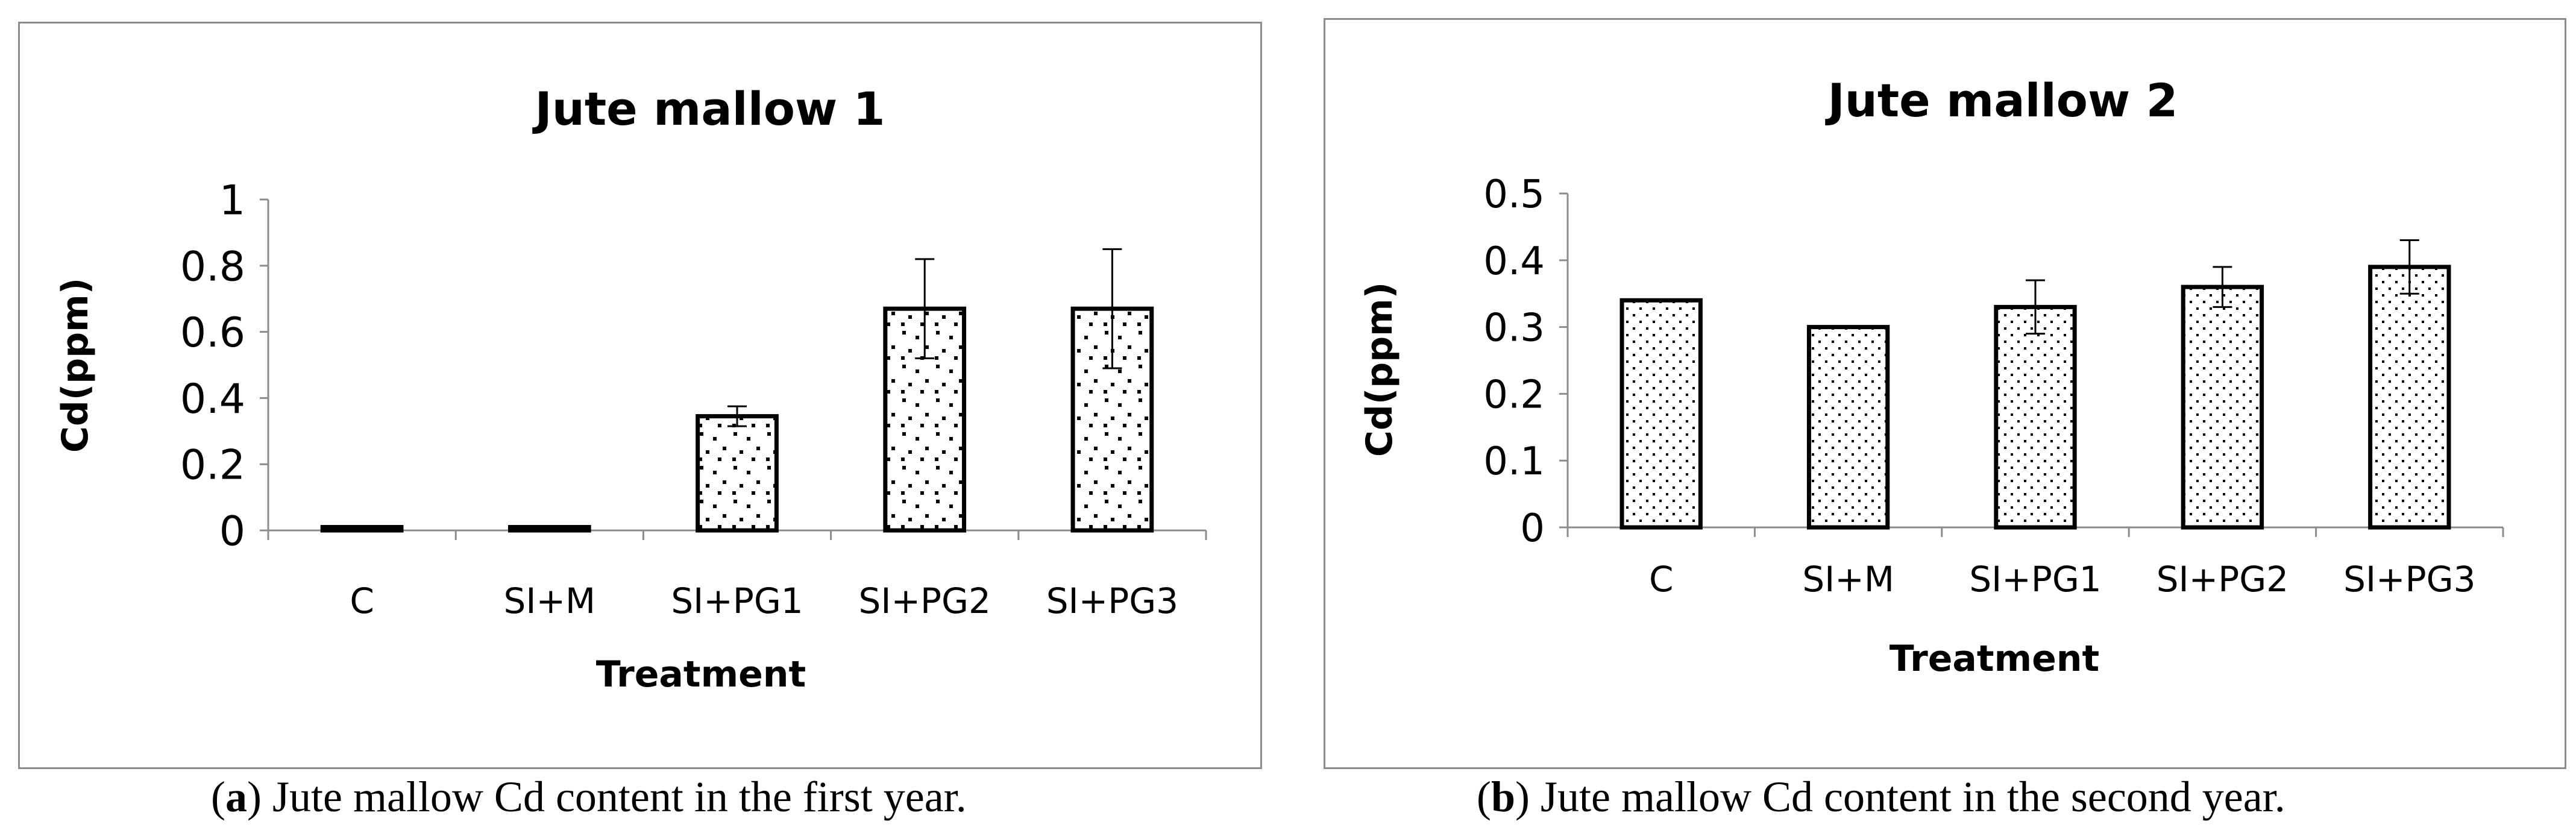 Image resolution: width=2576 pixels, height=839 pixels. Describe the element at coordinates (232, 201) in the screenshot. I see `y-tick-label: 1` at that location.